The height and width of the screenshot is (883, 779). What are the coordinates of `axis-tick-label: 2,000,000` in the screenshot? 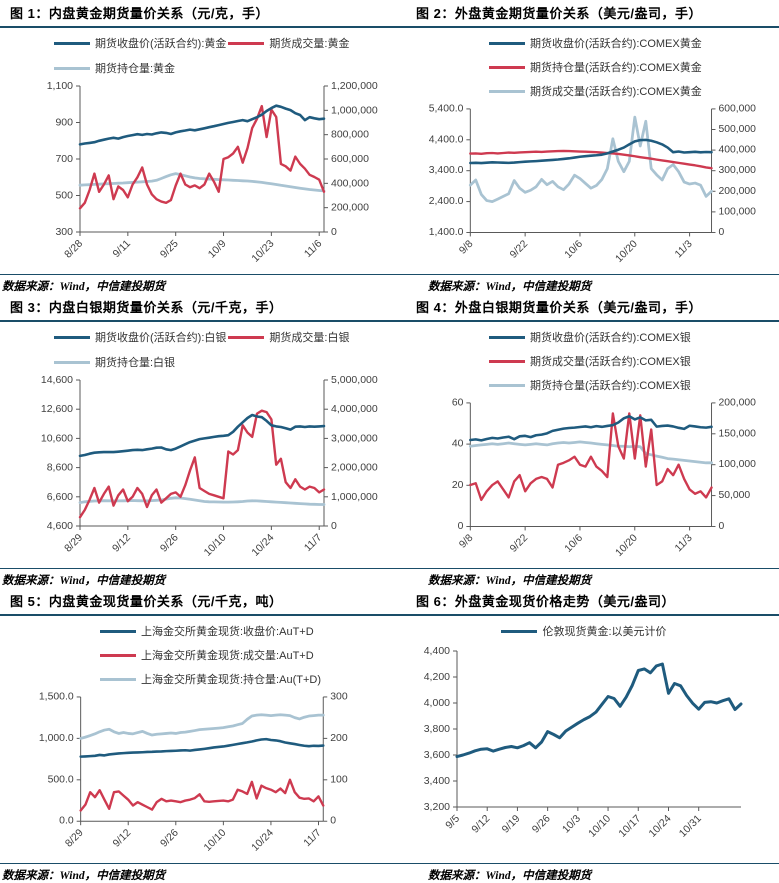 It's located at (354, 468).